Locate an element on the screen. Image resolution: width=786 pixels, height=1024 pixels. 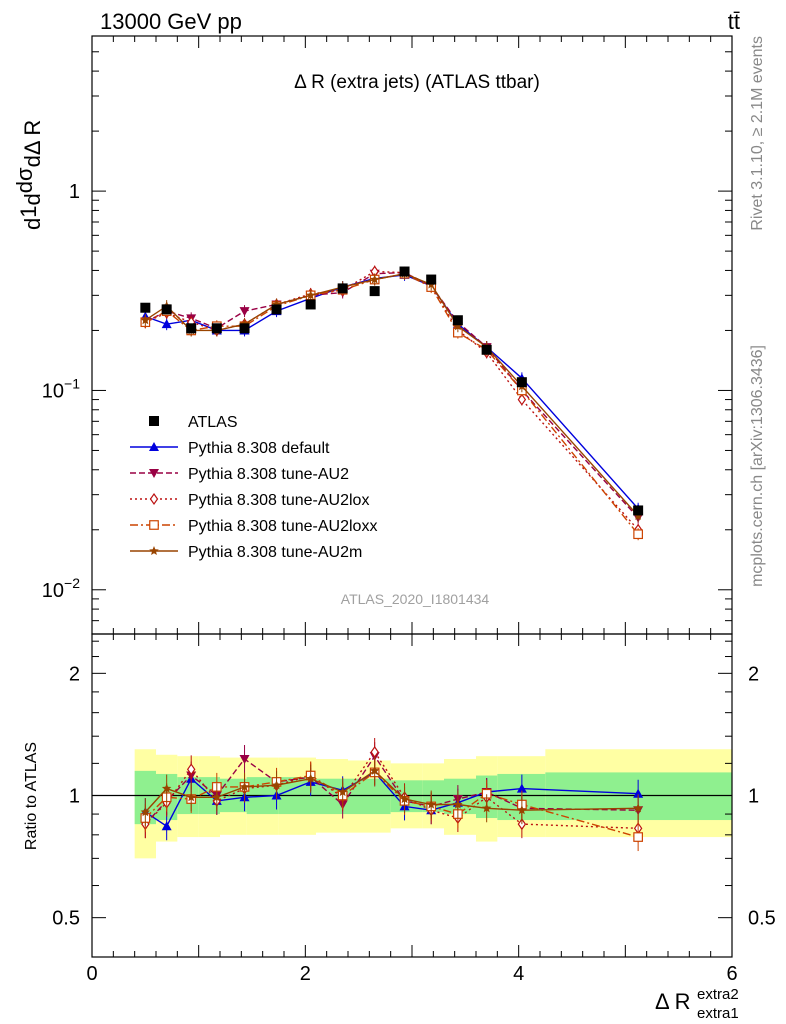
ratio-tick-label-left-0: 2 is located at coordinates (74, 674).